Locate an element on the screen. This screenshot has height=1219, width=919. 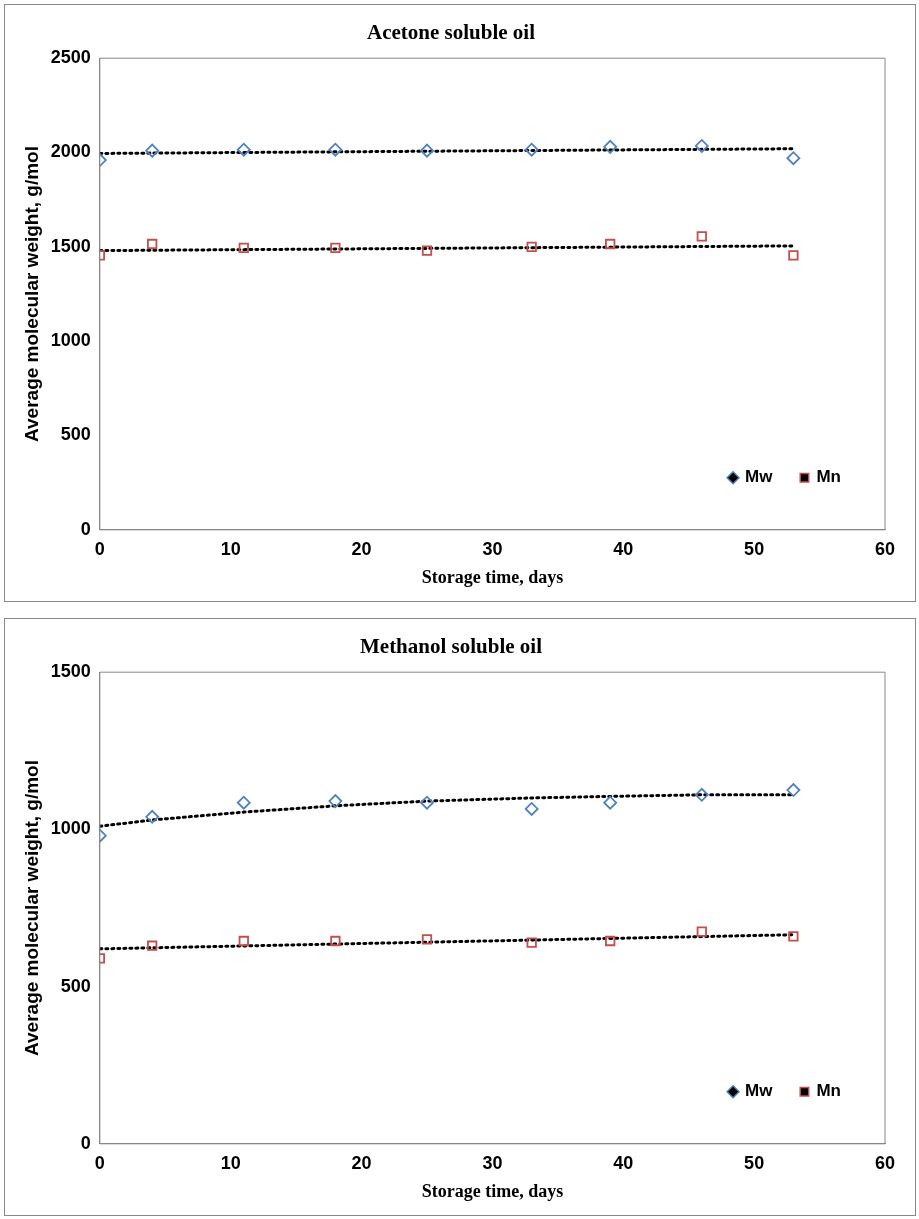
y-tick-label: 2000 is located at coordinates (70, 151).